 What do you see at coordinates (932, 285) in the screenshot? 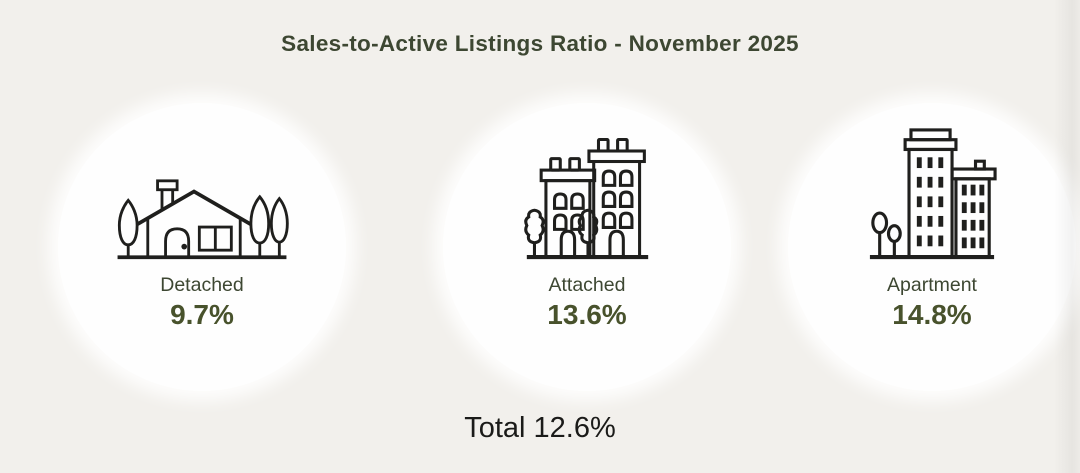
I see `category-label: Apartment` at bounding box center [932, 285].